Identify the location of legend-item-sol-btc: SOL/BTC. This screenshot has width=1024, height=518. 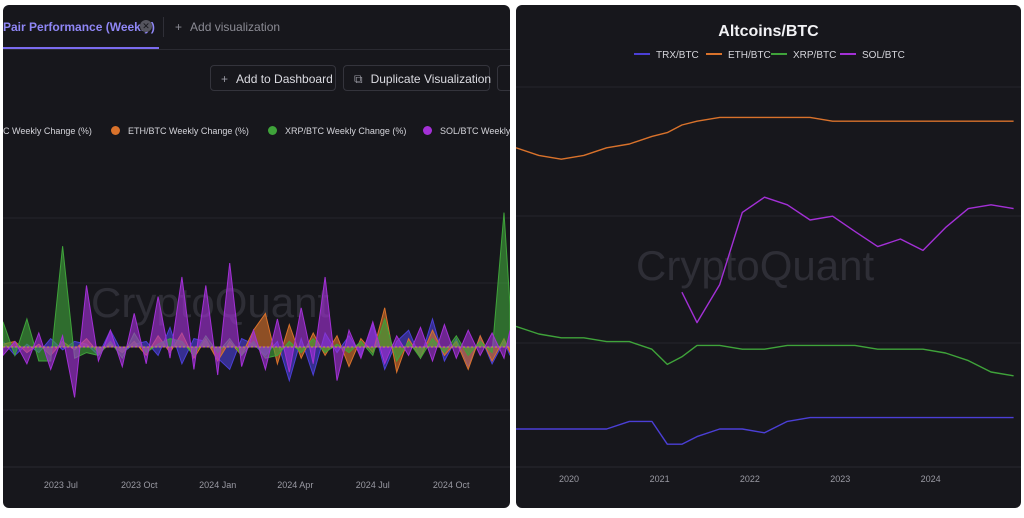
(872, 55).